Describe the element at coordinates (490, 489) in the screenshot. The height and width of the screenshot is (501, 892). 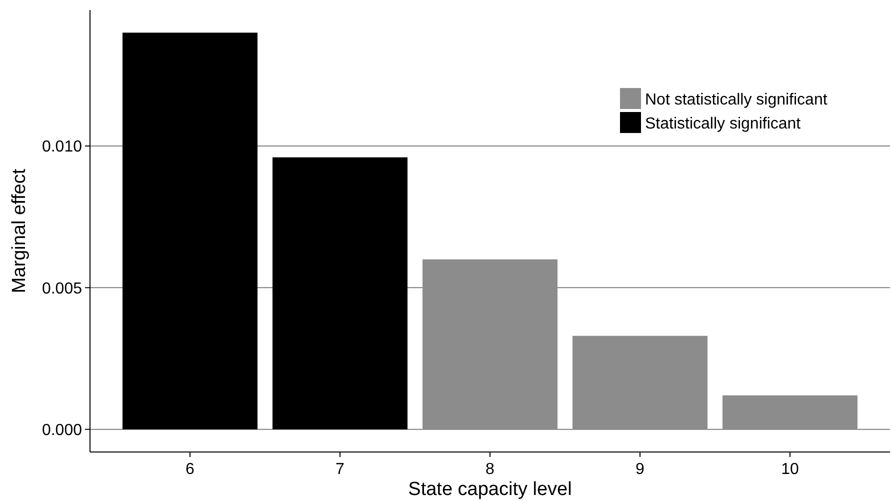
I see `x-axis-title: State capacity level` at that location.